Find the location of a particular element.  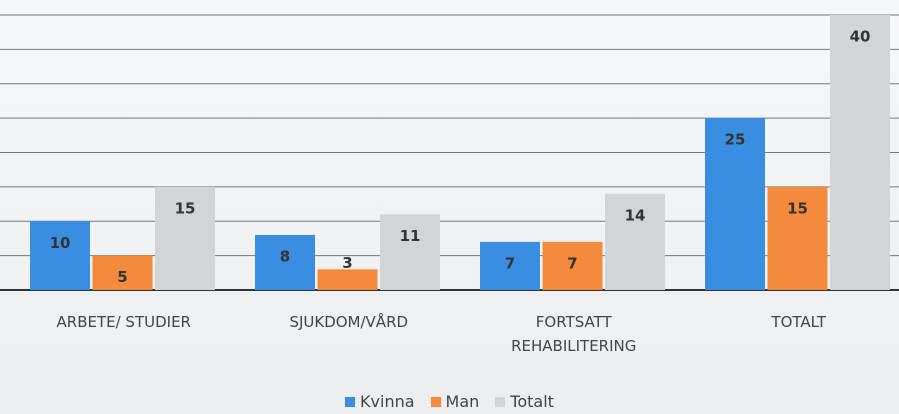

value-label: 5 is located at coordinates (122, 277).